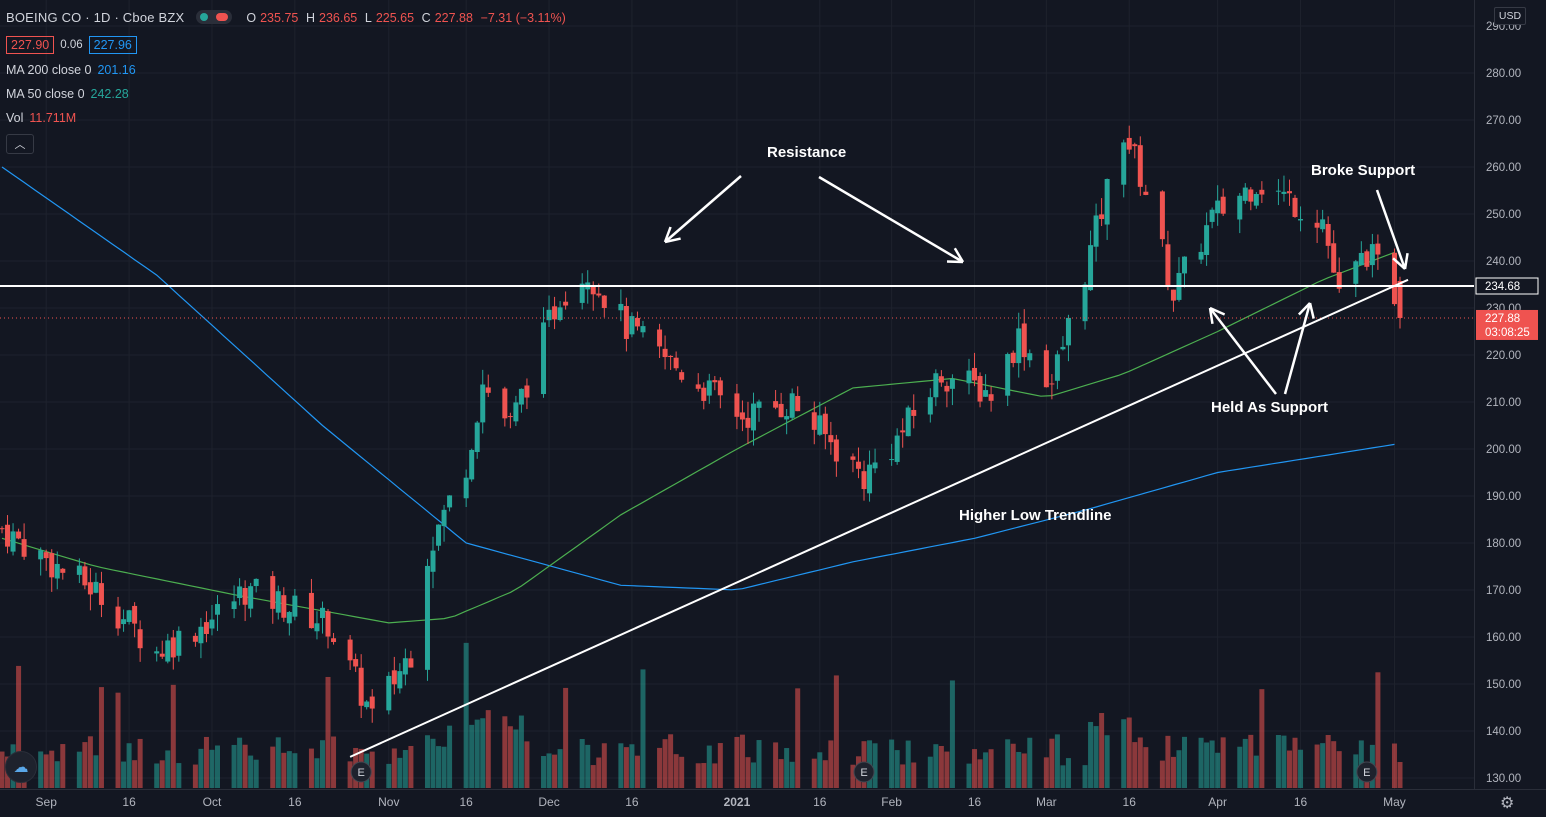 This screenshot has height=817, width=1546. Describe the element at coordinates (95, 17) in the screenshot. I see `symbol-title: BOEING CO · 1D · Cboe BZX` at that location.